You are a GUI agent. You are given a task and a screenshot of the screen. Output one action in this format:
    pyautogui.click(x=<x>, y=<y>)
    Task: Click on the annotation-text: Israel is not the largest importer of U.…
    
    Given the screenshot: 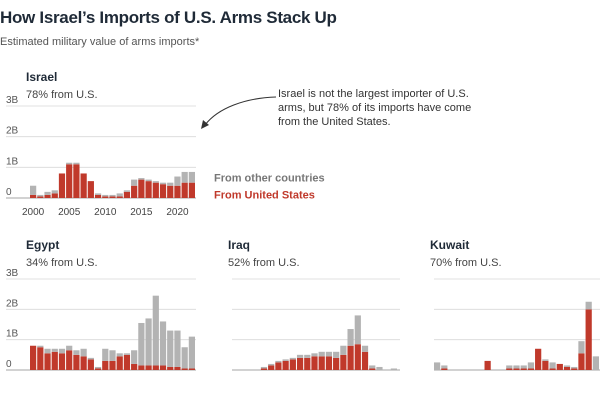 What is the action you would take?
    pyautogui.click(x=375, y=108)
    